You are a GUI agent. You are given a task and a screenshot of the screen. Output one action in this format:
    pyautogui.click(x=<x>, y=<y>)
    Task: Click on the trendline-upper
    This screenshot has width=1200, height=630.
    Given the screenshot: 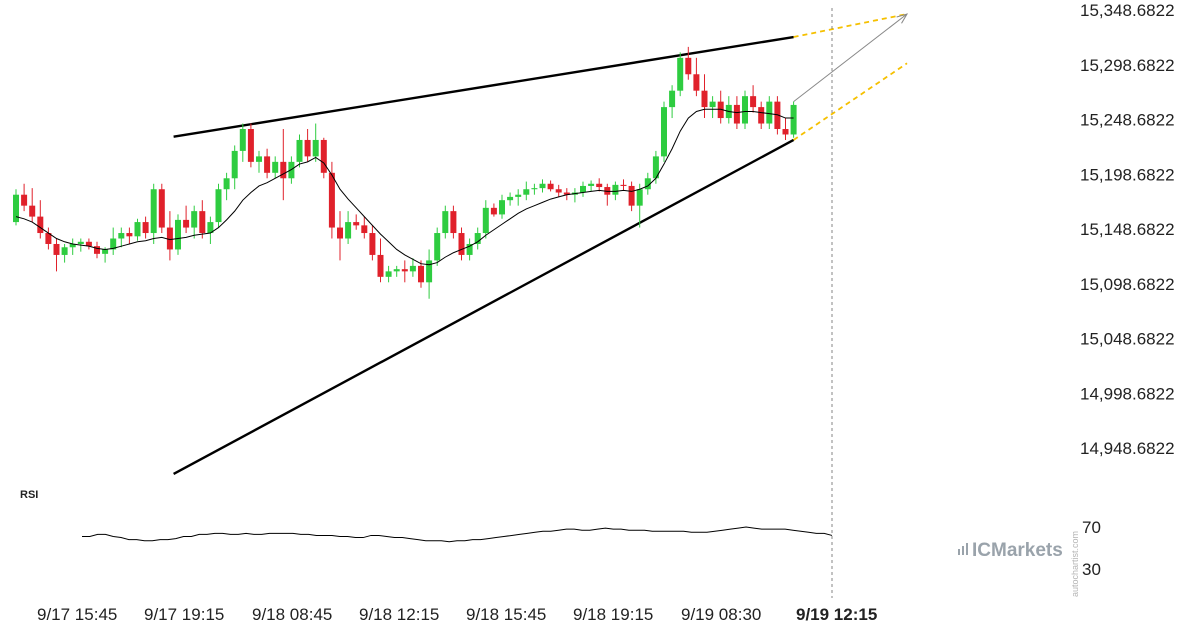 What is the action you would take?
    pyautogui.click(x=483, y=86)
    